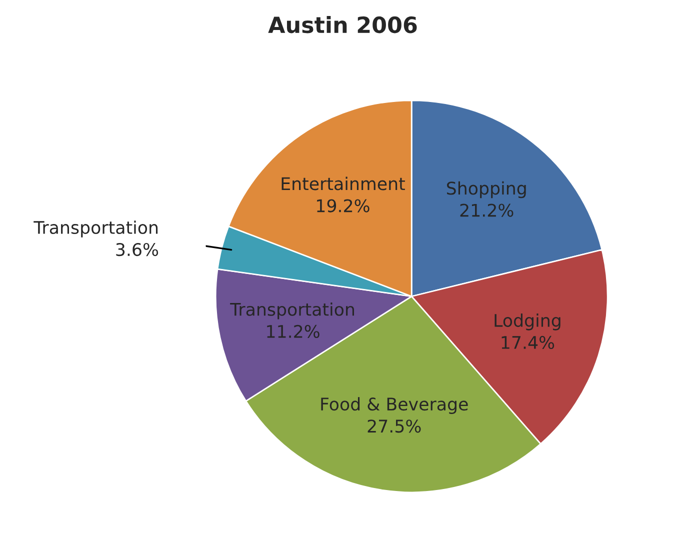  I want to click on slice-label: Shopping, so click(486, 189).